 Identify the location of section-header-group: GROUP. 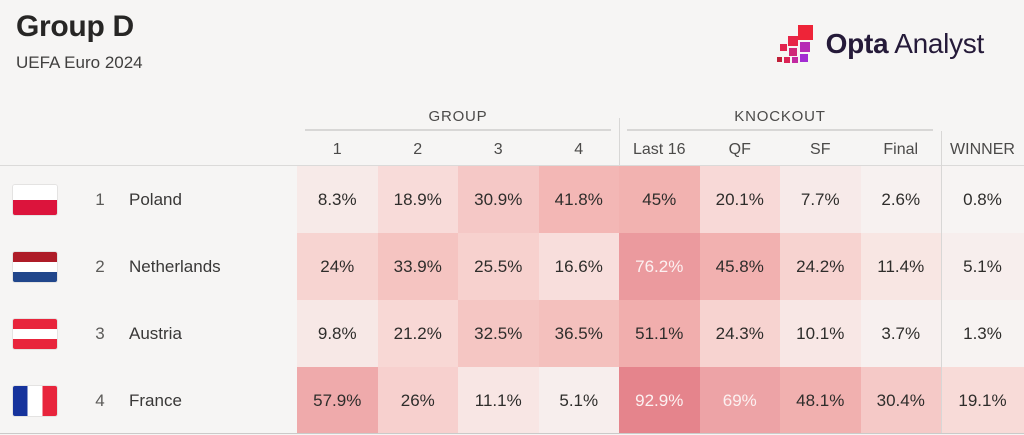
(458, 116).